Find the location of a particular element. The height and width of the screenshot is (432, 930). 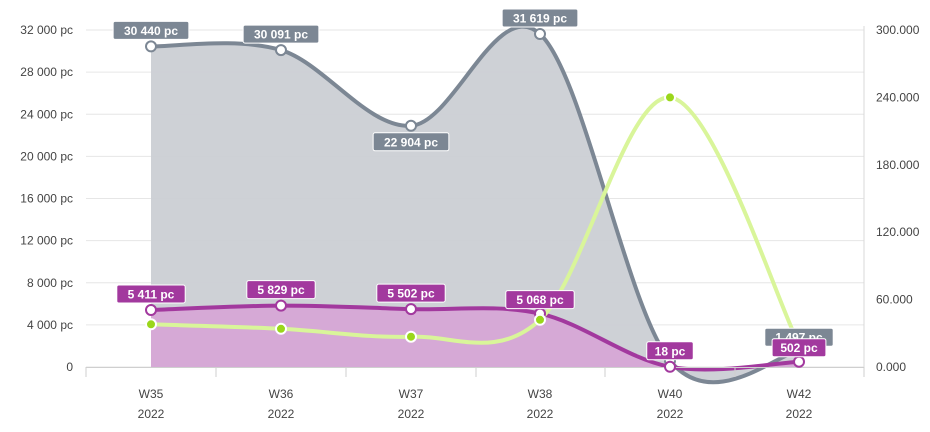

data-label-s1-0: 5 411 pc is located at coordinates (151, 294).